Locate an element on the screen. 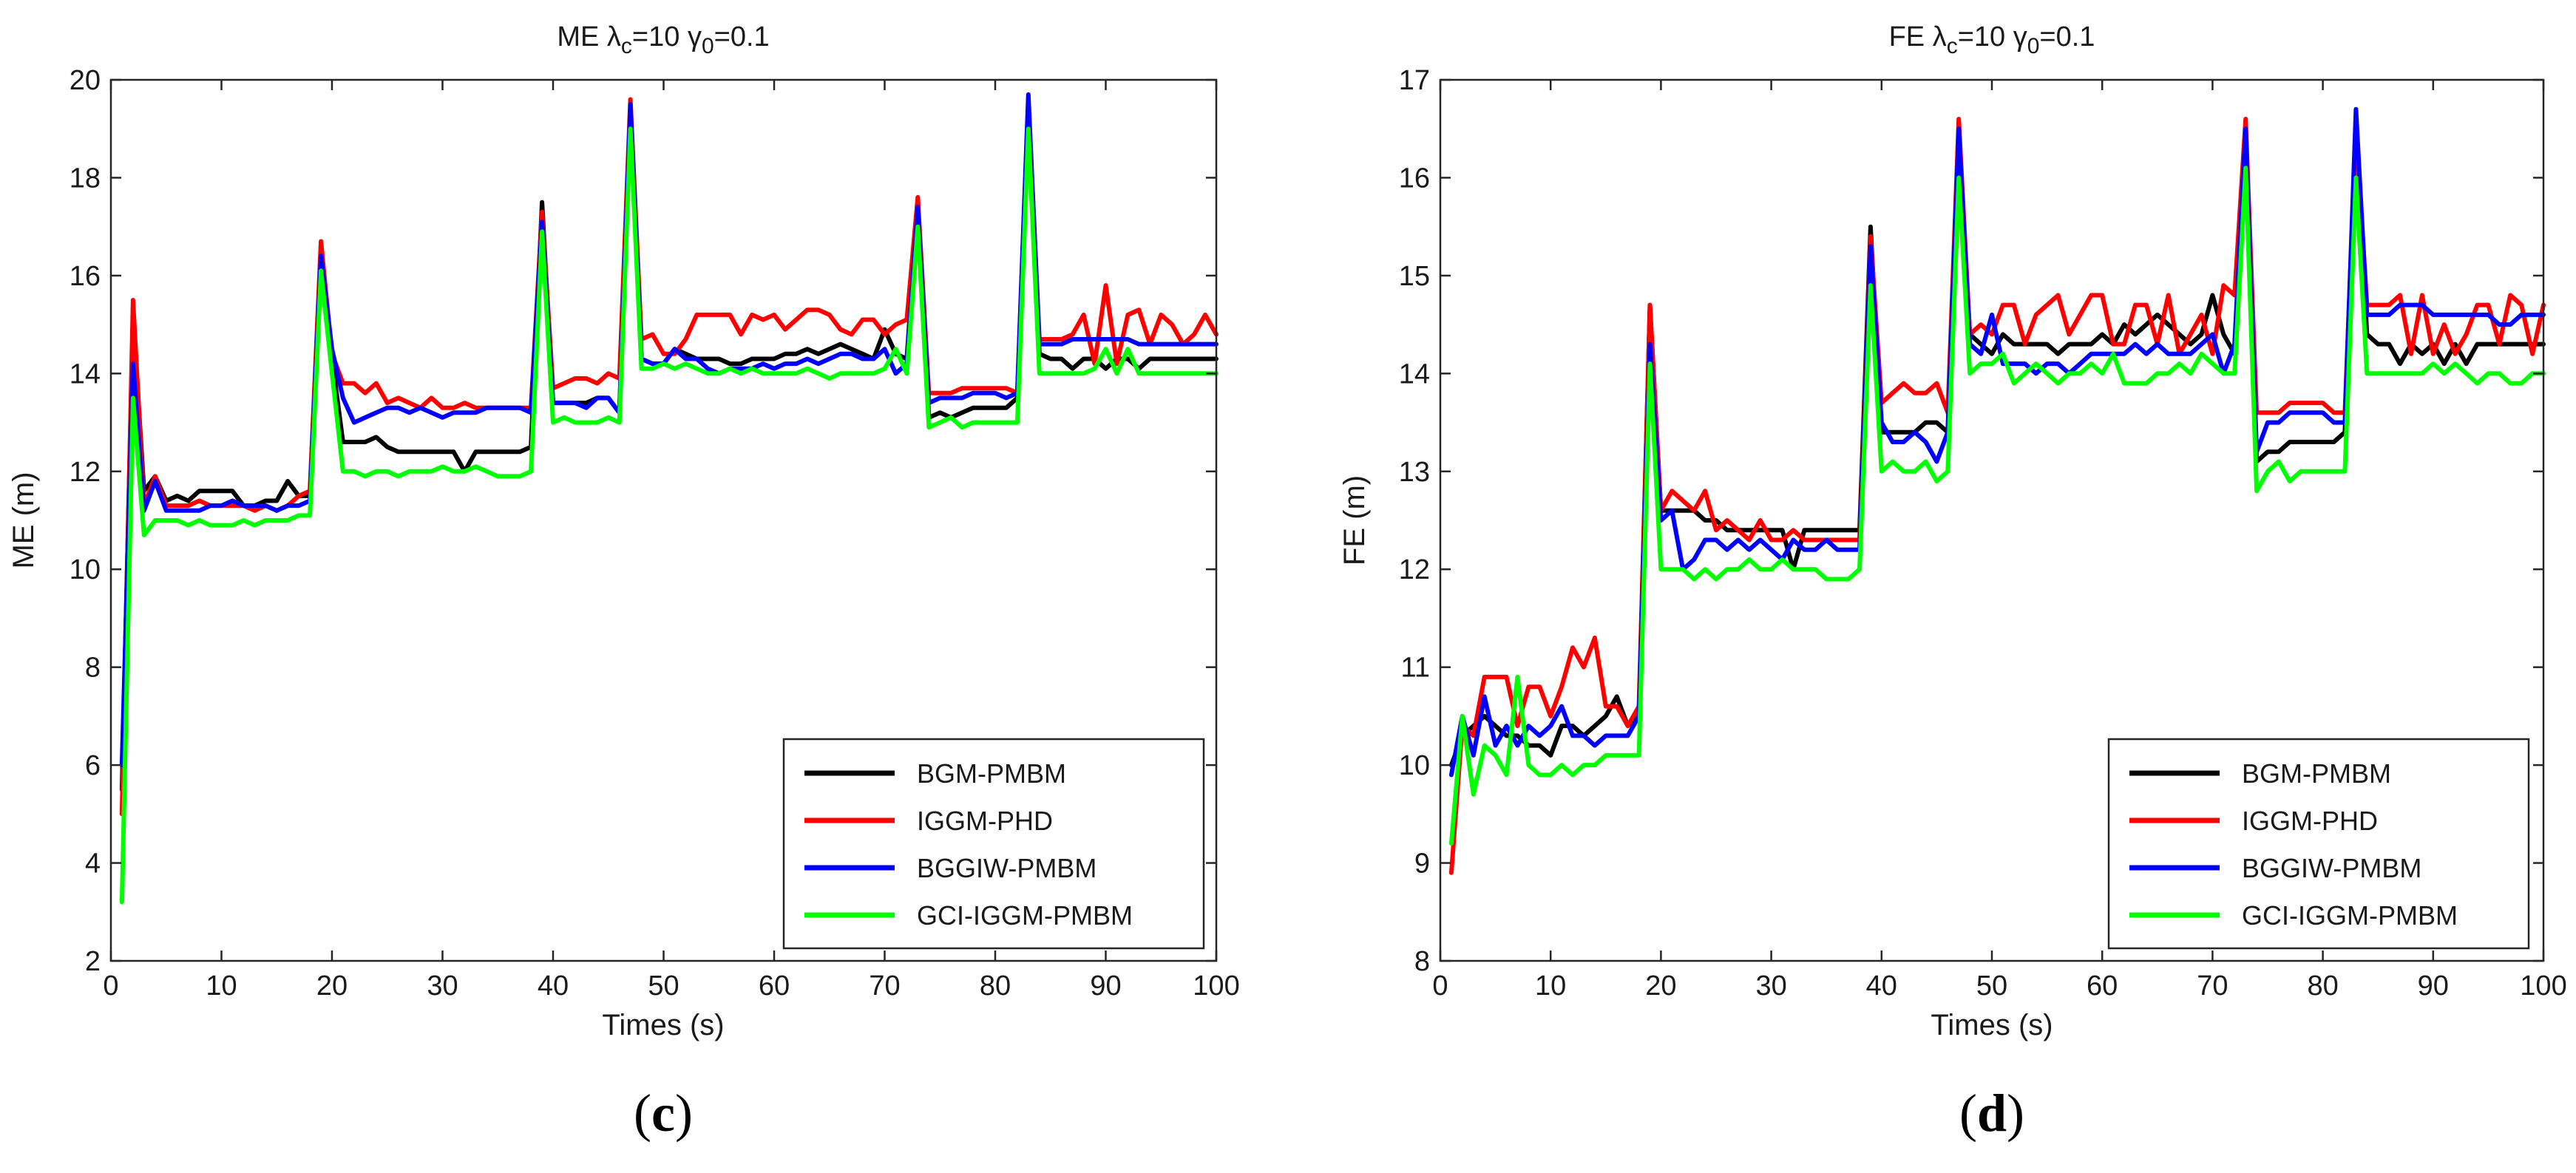 The height and width of the screenshot is (1173, 2576). chart-title: FE λc=10 γ0=0.1 is located at coordinates (1992, 39).